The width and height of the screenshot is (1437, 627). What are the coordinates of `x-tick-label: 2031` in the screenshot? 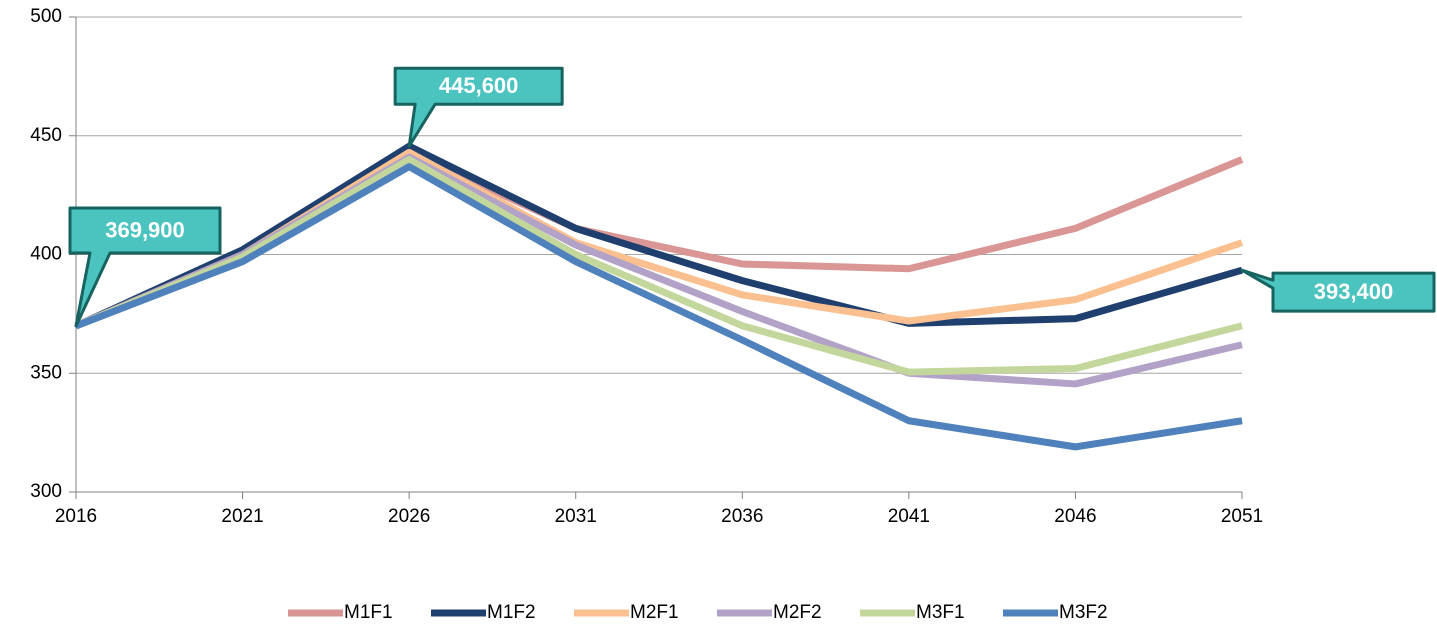 It's located at (576, 516).